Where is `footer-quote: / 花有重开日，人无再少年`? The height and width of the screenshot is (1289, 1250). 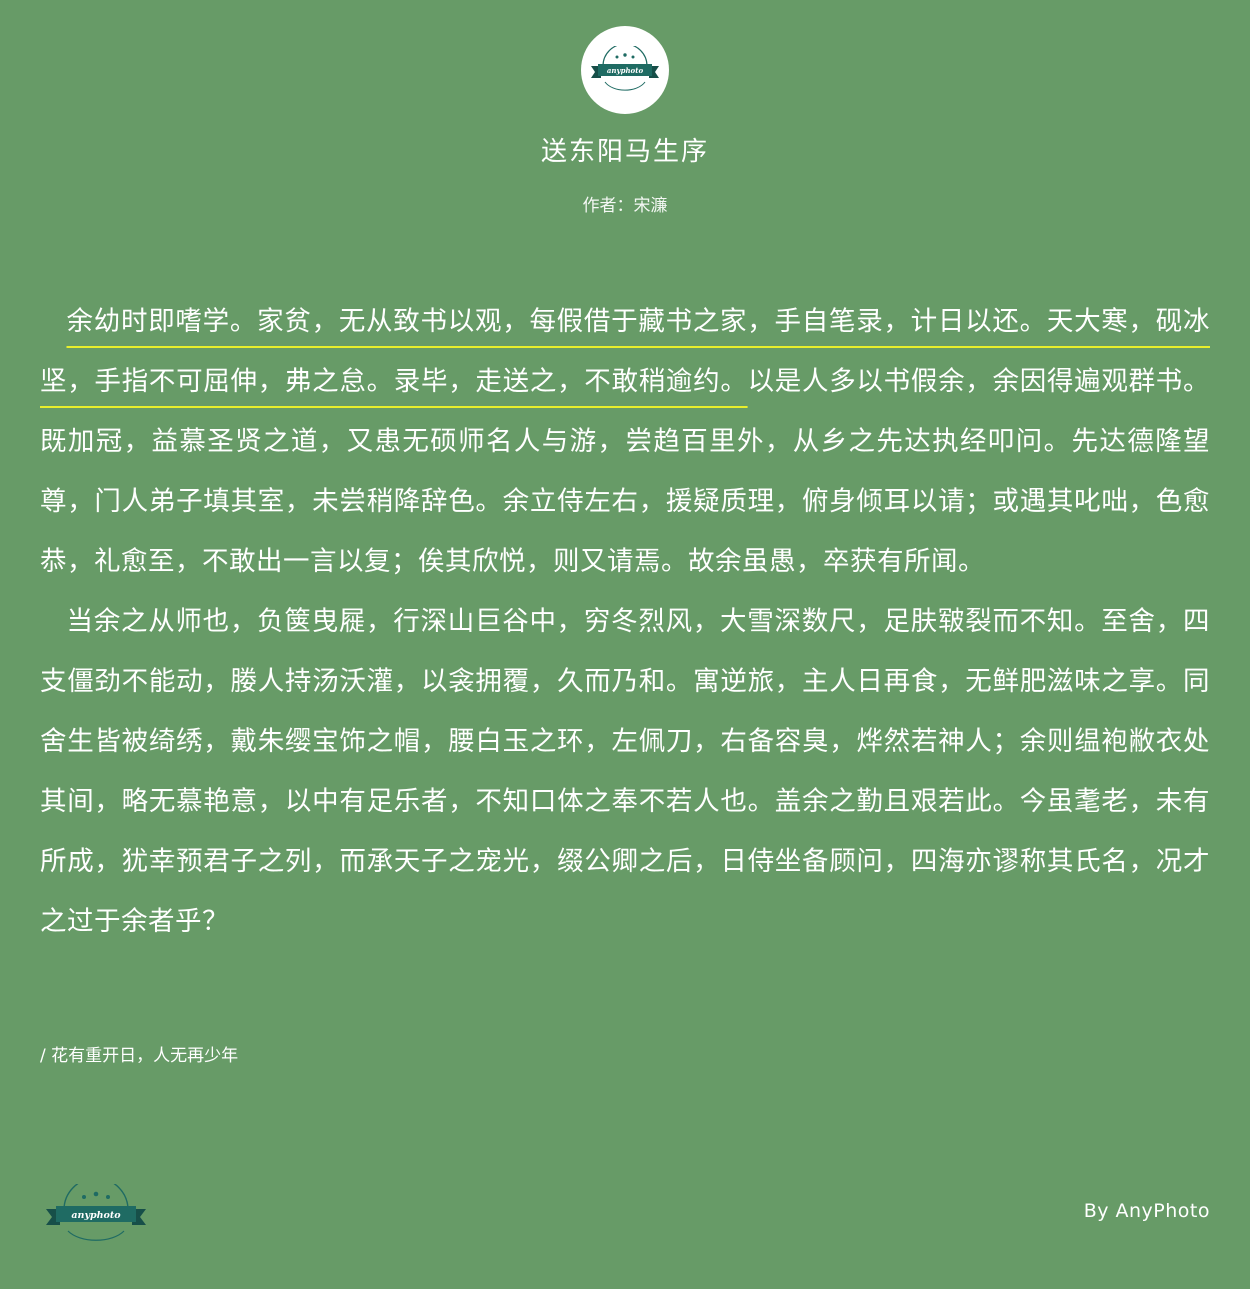
footer-quote: / 花有重开日，人无再少年 is located at coordinates (139, 1056).